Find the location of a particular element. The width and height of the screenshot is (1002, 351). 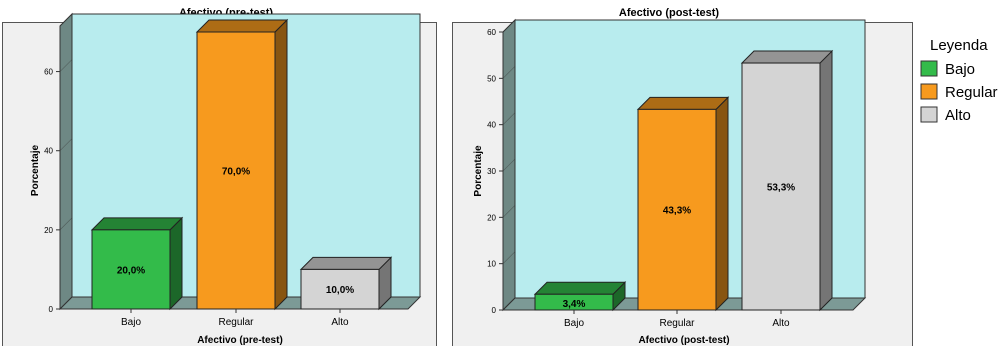

bar-alto: 53,3% is located at coordinates (787, 180).